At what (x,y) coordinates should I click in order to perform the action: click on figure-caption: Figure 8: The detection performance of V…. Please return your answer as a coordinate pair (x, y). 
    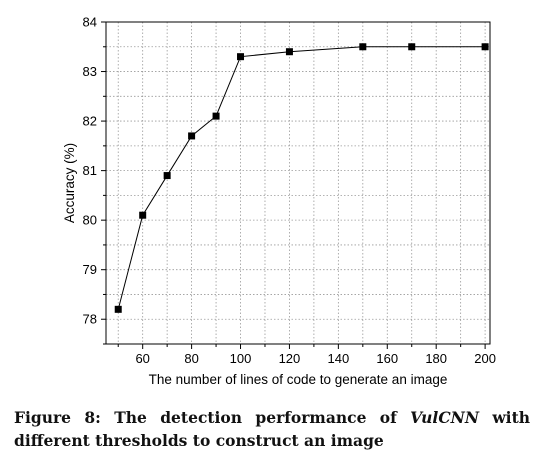
    Looking at the image, I should click on (272, 429).